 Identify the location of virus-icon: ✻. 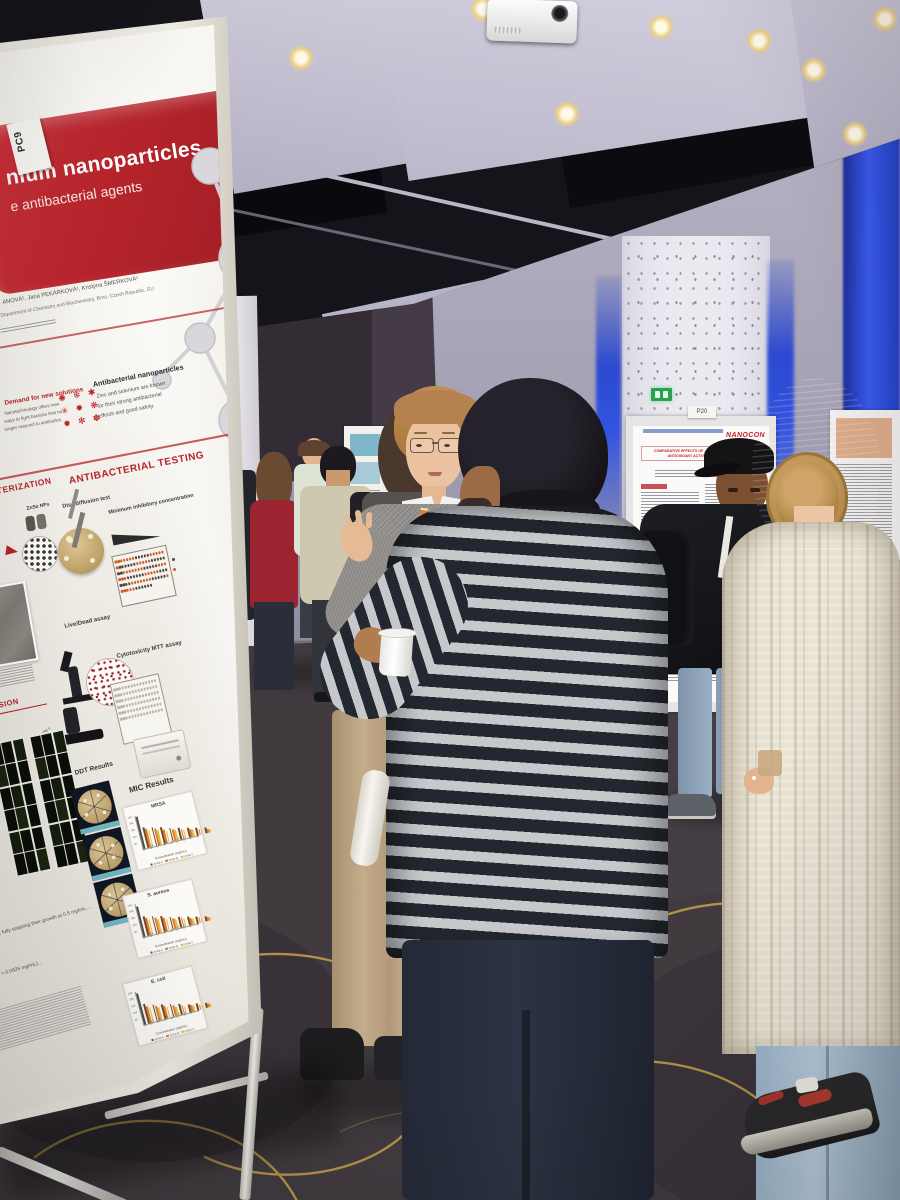
(82, 421).